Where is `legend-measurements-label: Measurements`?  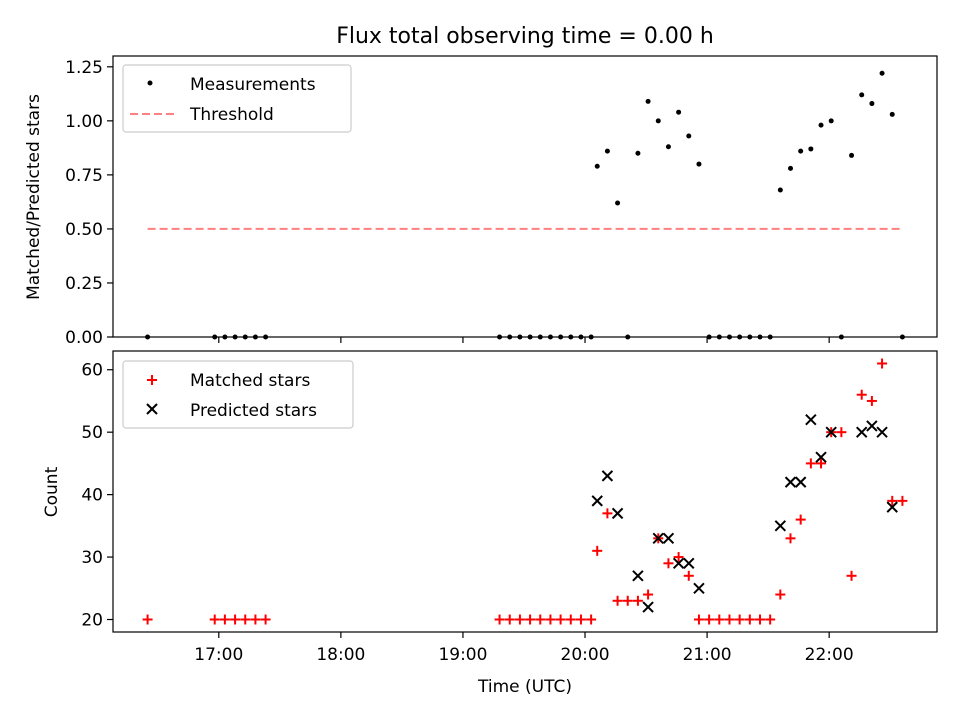 legend-measurements-label: Measurements is located at coordinates (253, 85).